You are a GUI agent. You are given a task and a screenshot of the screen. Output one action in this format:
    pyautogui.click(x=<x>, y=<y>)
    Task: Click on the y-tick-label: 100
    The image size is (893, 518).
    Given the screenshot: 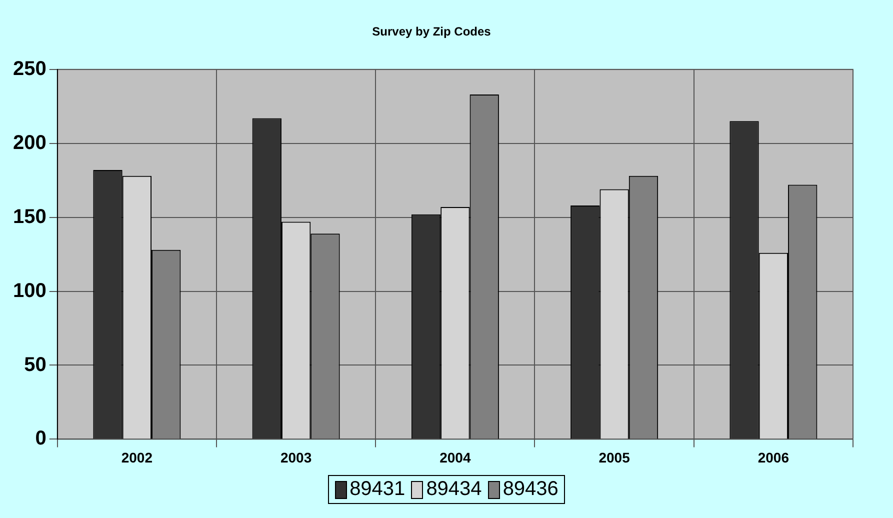 What is the action you would take?
    pyautogui.click(x=29, y=291)
    